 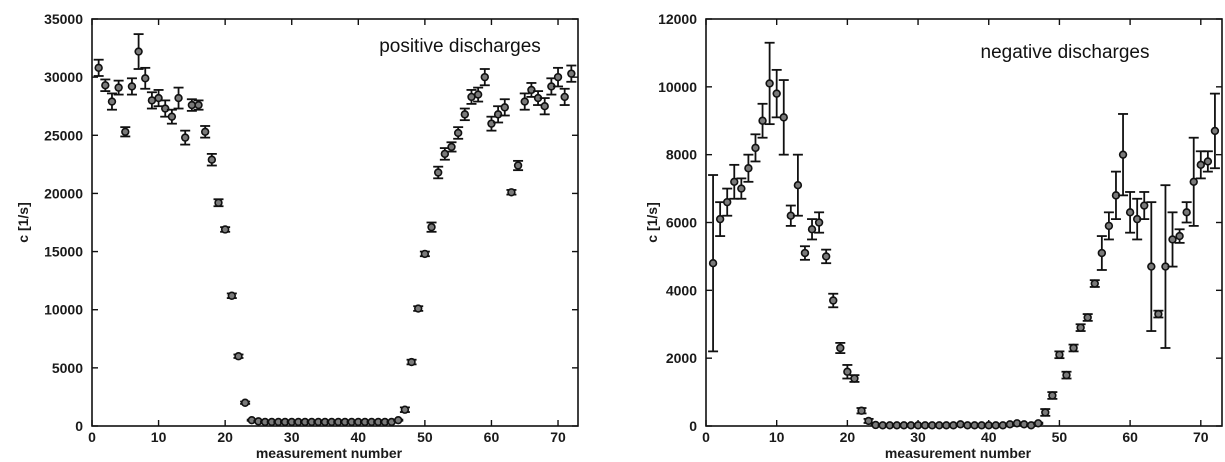 What do you see at coordinates (558, 437) in the screenshot?
I see `x-tick-label: 70` at bounding box center [558, 437].